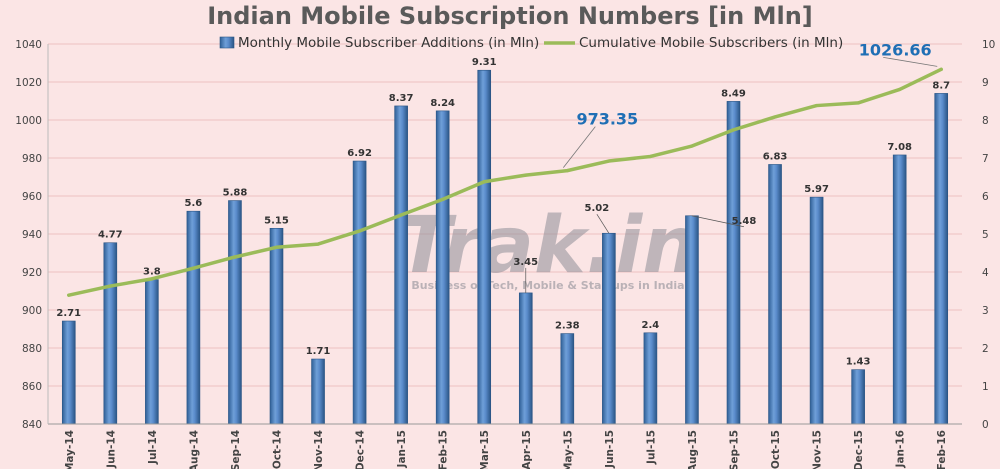 The height and width of the screenshot is (469, 1000). Describe the element at coordinates (152, 272) in the screenshot. I see `bar-data-label: 3.8` at that location.